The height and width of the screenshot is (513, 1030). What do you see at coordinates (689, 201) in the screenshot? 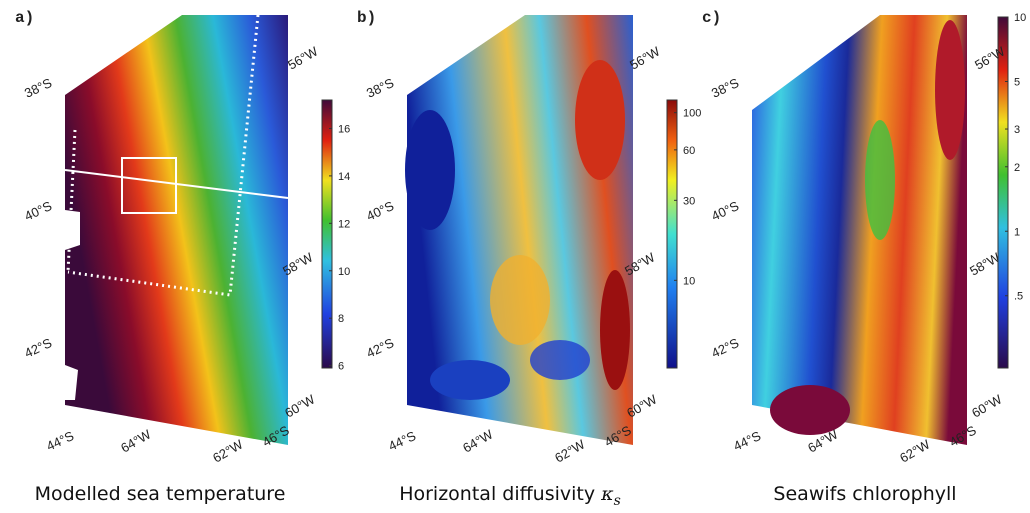
I see `colorbar-tick-label: 30` at bounding box center [689, 201].